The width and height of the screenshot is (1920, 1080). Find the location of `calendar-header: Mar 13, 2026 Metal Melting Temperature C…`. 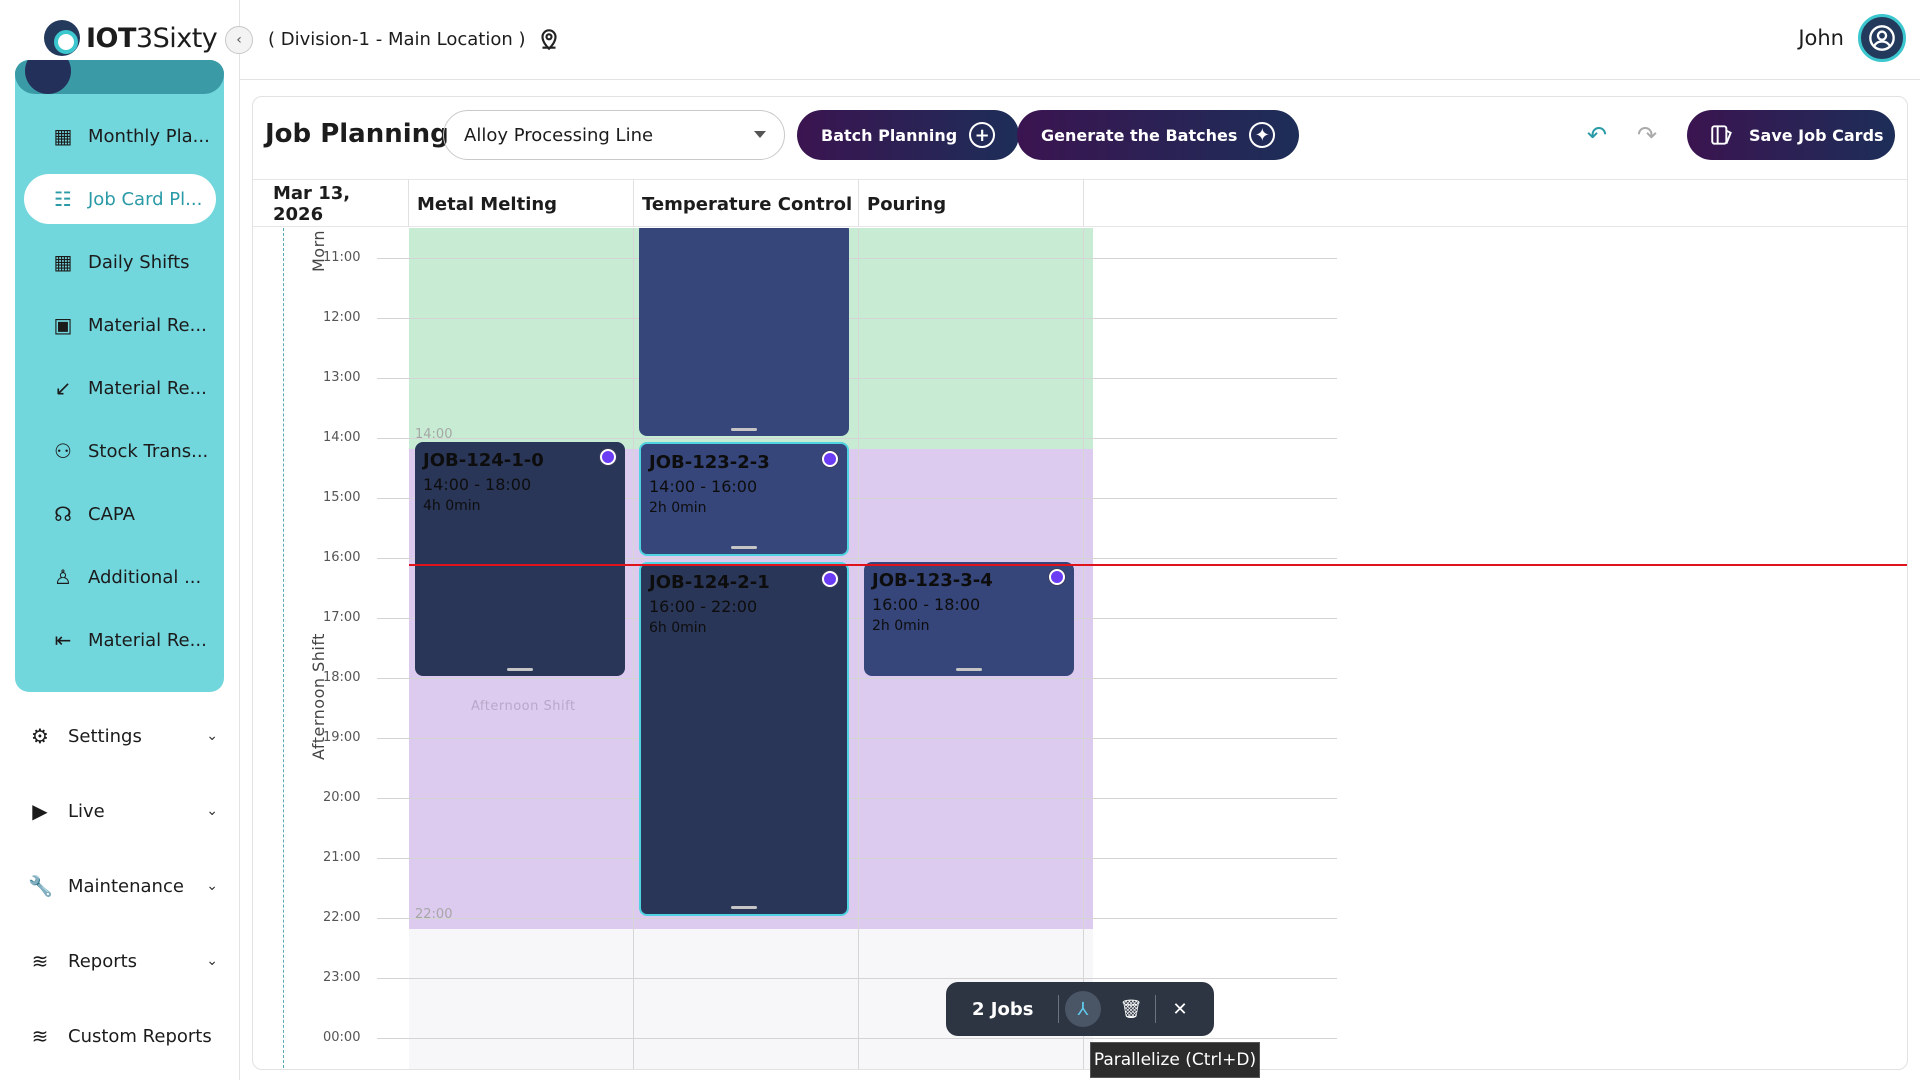

calendar-header: Mar 13, 2026 Metal Melting Temperature C… is located at coordinates (1080, 203).